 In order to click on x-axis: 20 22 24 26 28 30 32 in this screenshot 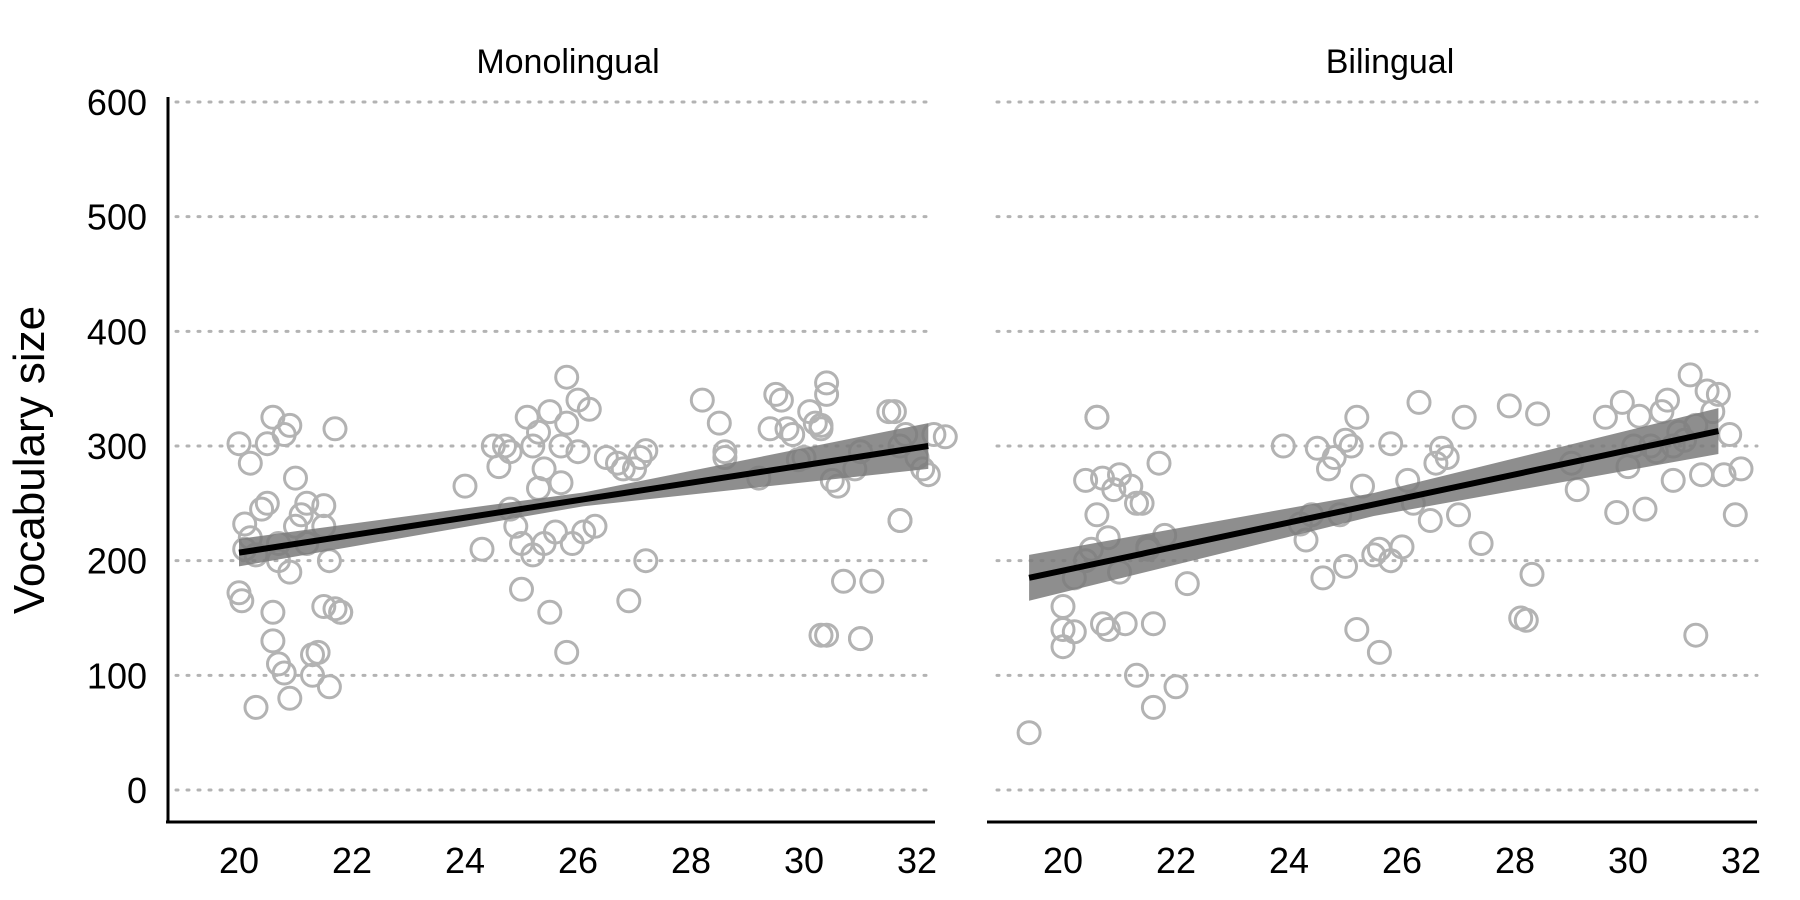, I will do `click(1402, 860)`.